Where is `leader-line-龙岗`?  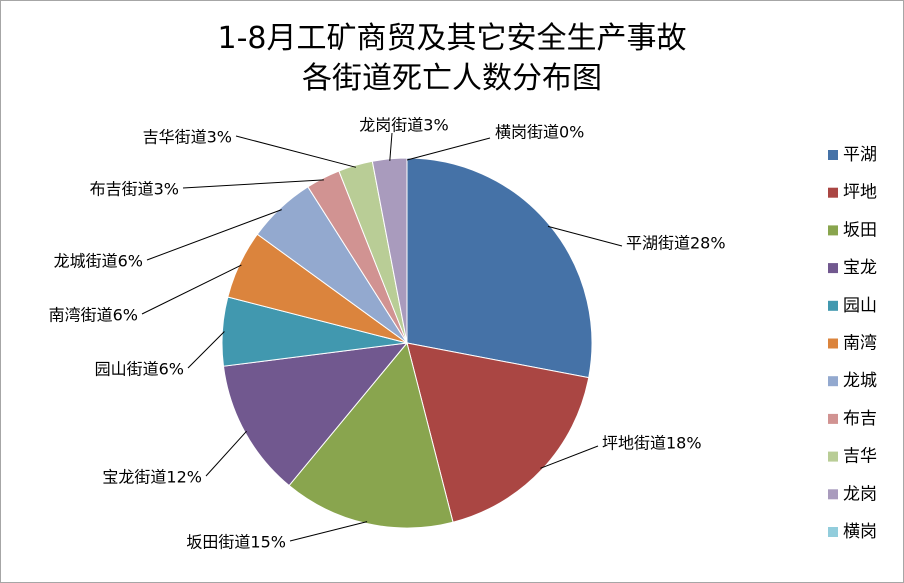
leader-line-龙岗 is located at coordinates (391, 146).